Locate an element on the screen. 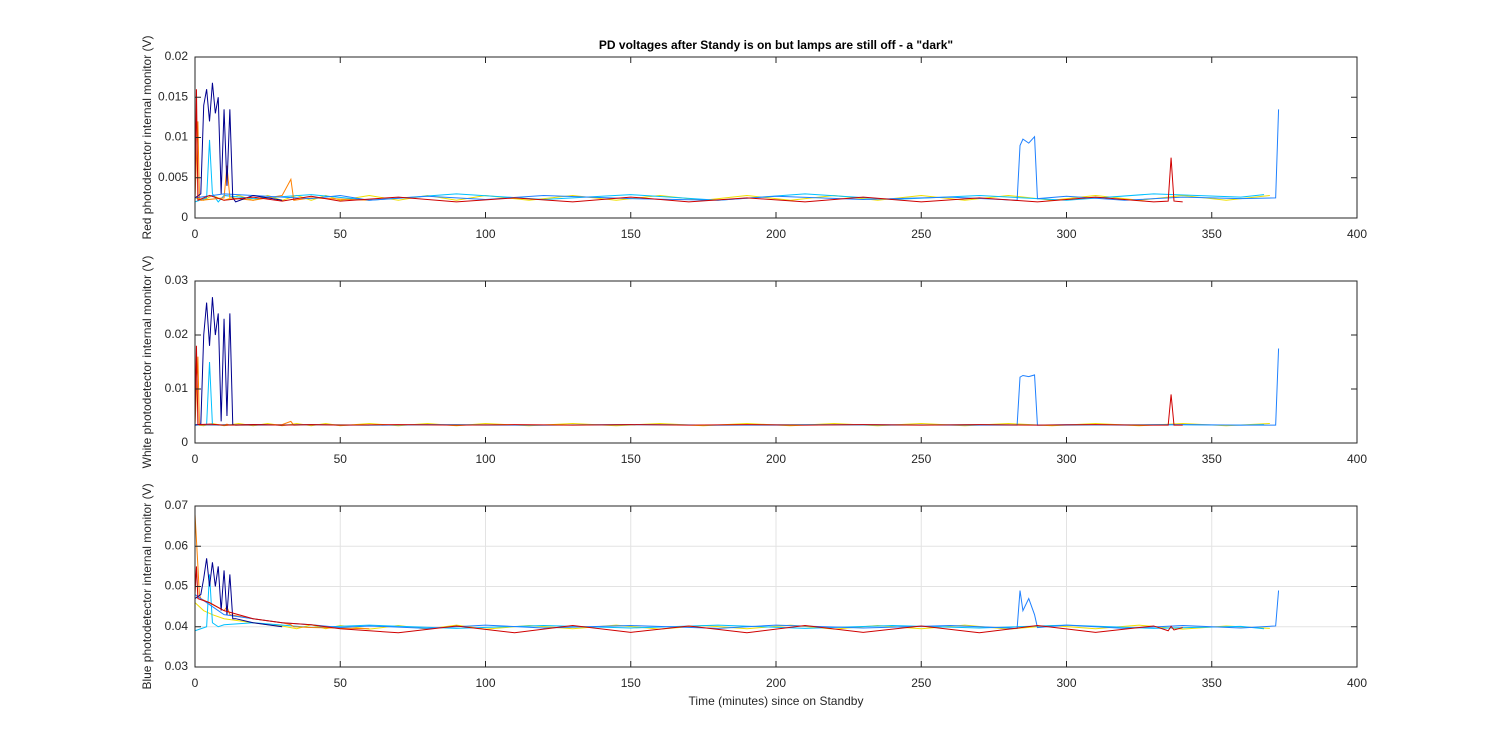 The height and width of the screenshot is (750, 1500). x-axis-label: Time (minutes) since on Standby is located at coordinates (776, 701).